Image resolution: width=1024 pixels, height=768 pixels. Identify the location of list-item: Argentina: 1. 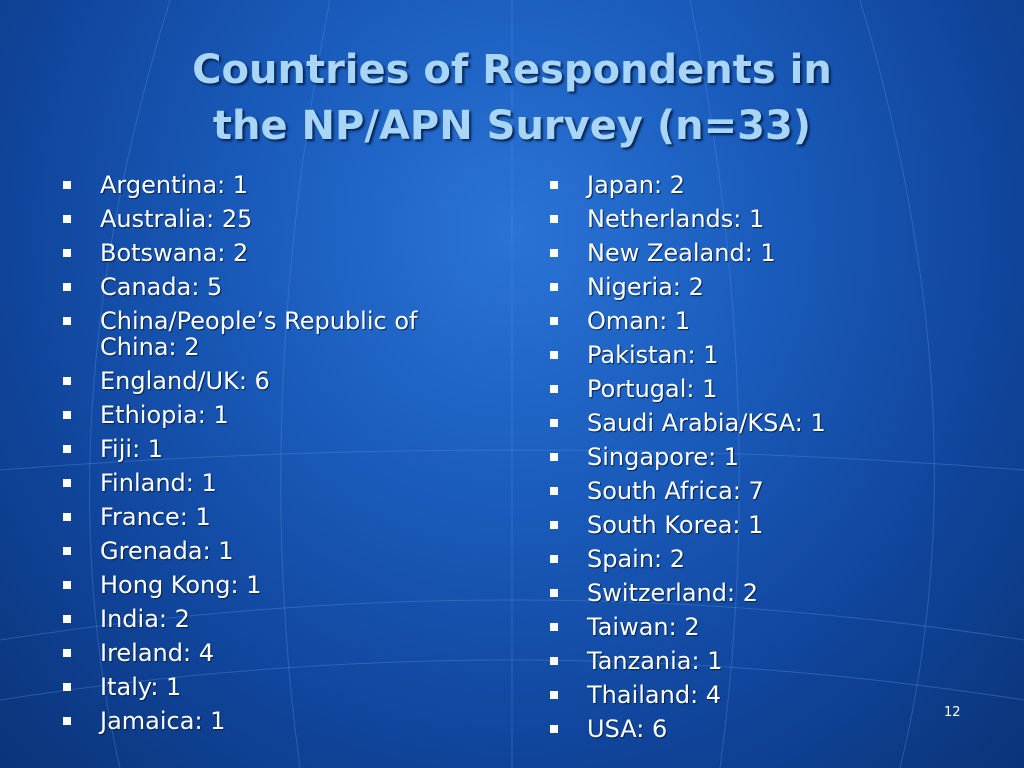
(277, 185).